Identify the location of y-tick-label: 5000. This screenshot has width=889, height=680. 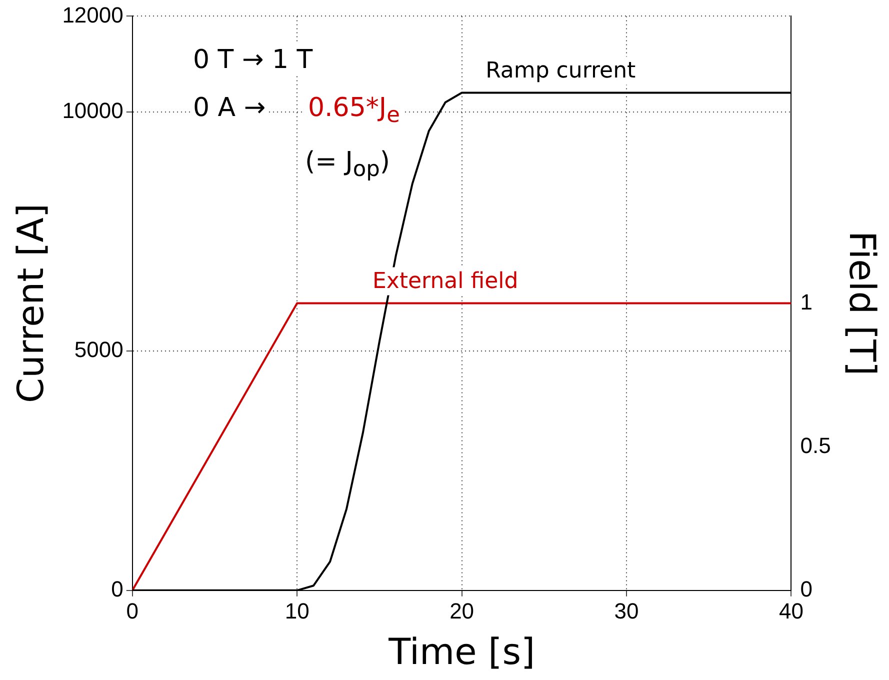
(99, 349).